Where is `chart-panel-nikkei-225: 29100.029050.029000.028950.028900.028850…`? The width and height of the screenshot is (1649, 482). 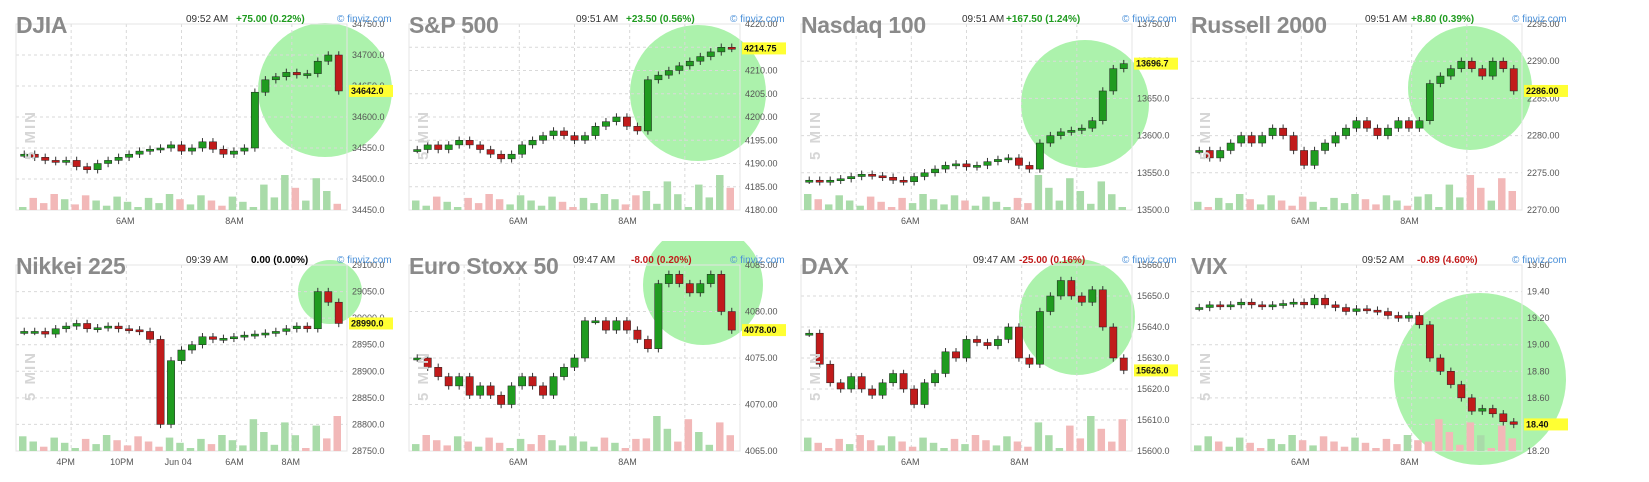 chart-panel-nikkei-225: 29100.029050.029000.028950.028900.028850… is located at coordinates (206, 361).